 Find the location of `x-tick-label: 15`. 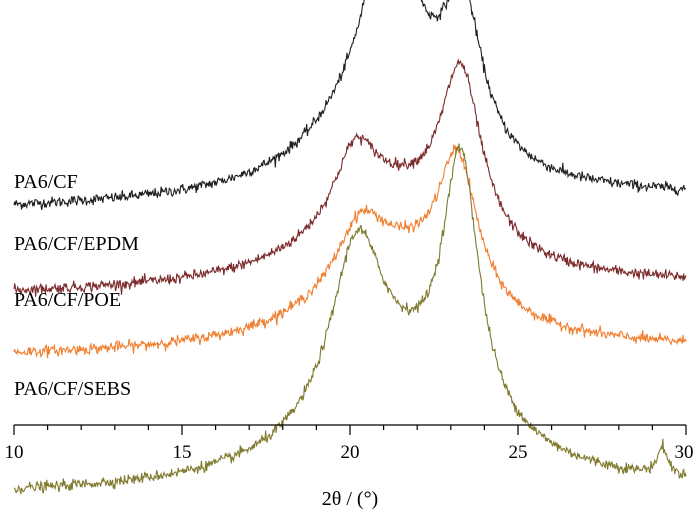

x-tick-label: 15 is located at coordinates (182, 452).